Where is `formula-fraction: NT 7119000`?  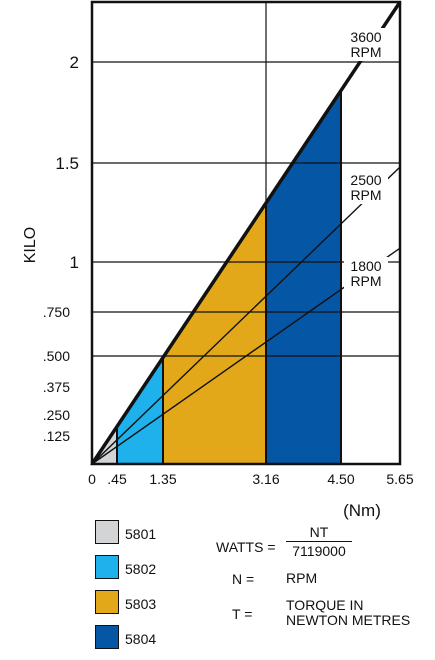 formula-fraction: NT 7119000 is located at coordinates (319, 541).